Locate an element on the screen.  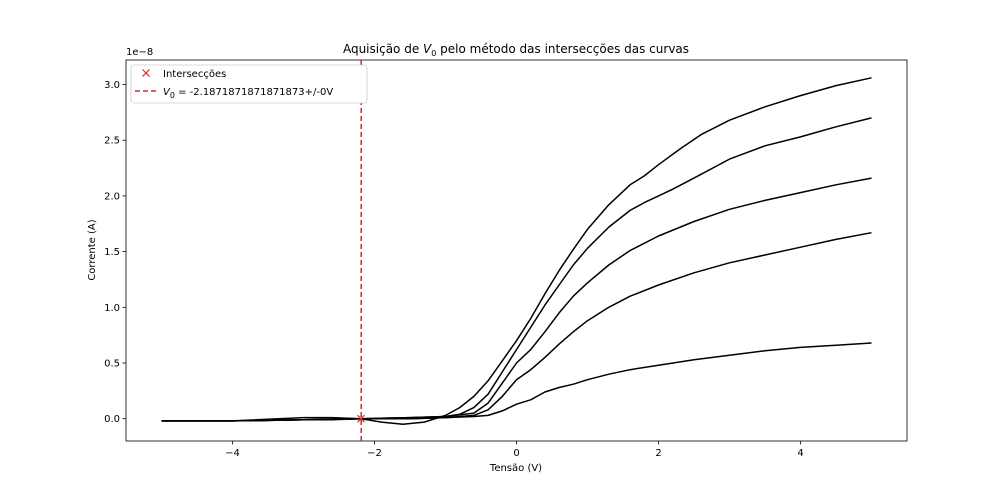
y-tick-label: 1.5 is located at coordinates (112, 252).